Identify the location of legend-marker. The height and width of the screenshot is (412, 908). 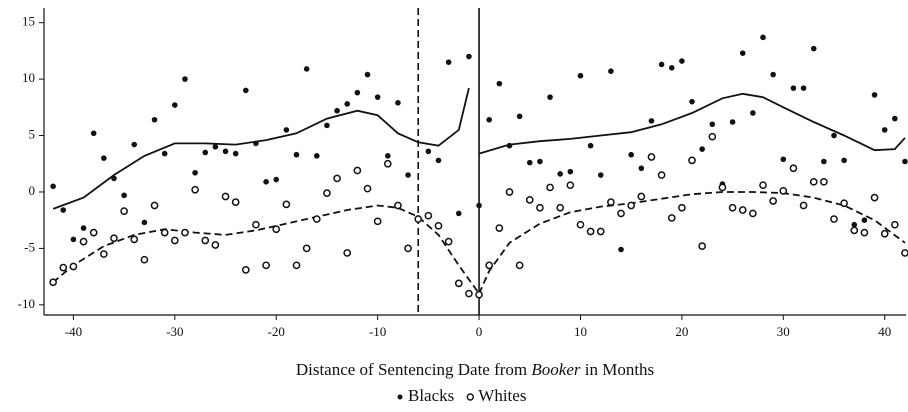
(400, 397).